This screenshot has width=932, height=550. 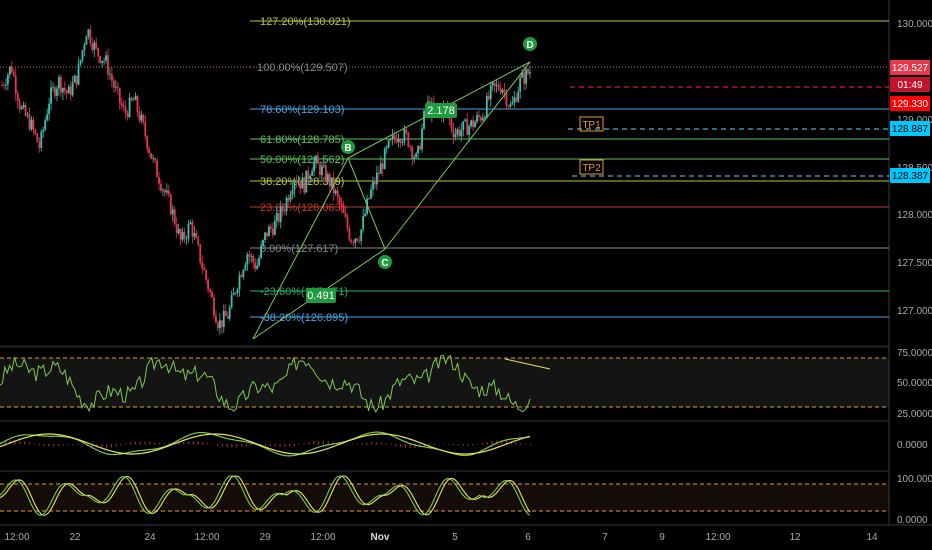 I want to click on pattern-point-label: C, so click(x=384, y=263).